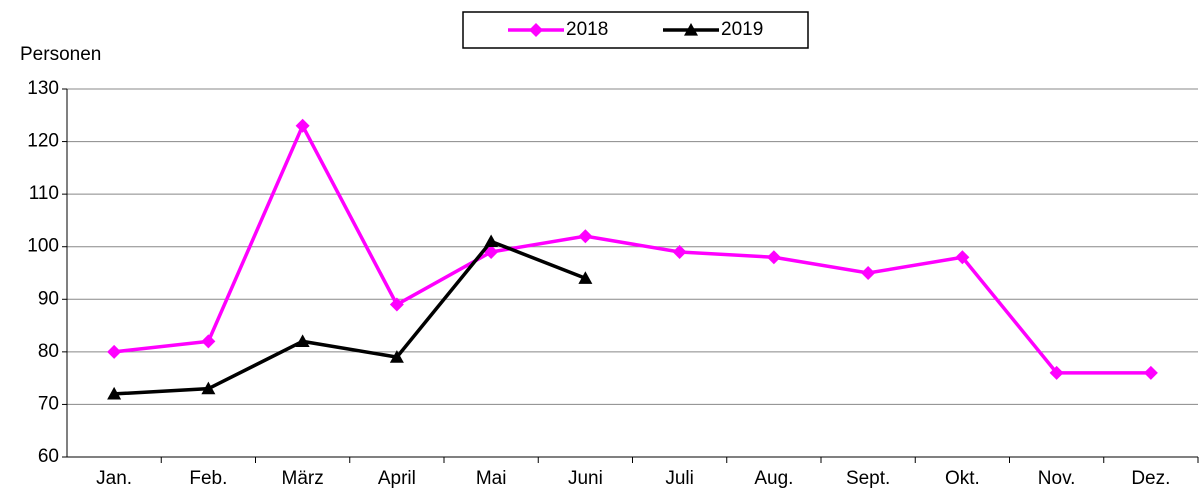  I want to click on y-tick-label: 130, so click(43, 88).